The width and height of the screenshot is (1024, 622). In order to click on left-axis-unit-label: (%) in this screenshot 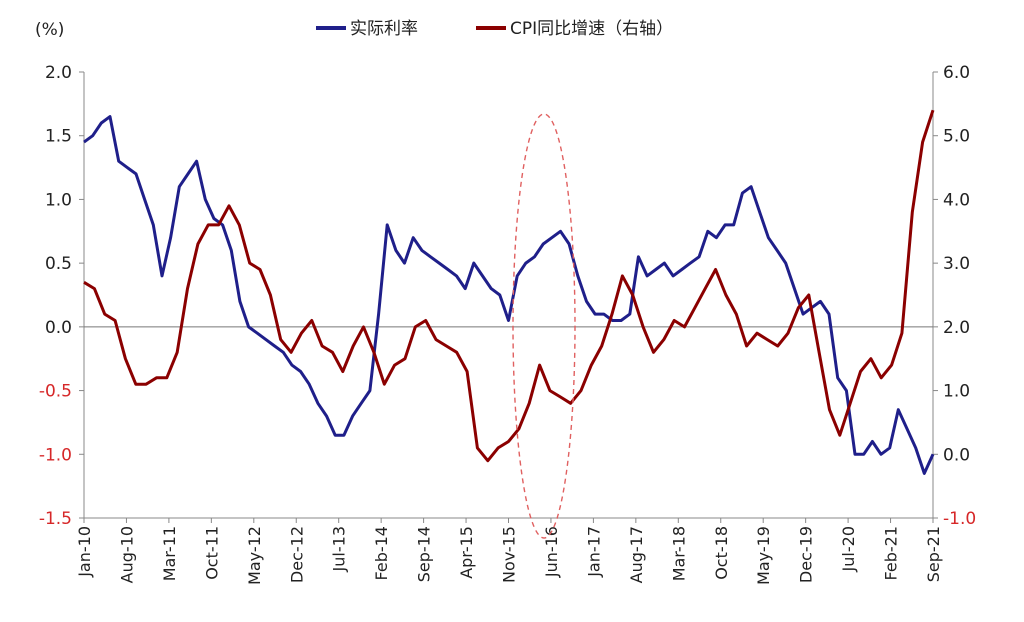, I will do `click(49, 30)`.